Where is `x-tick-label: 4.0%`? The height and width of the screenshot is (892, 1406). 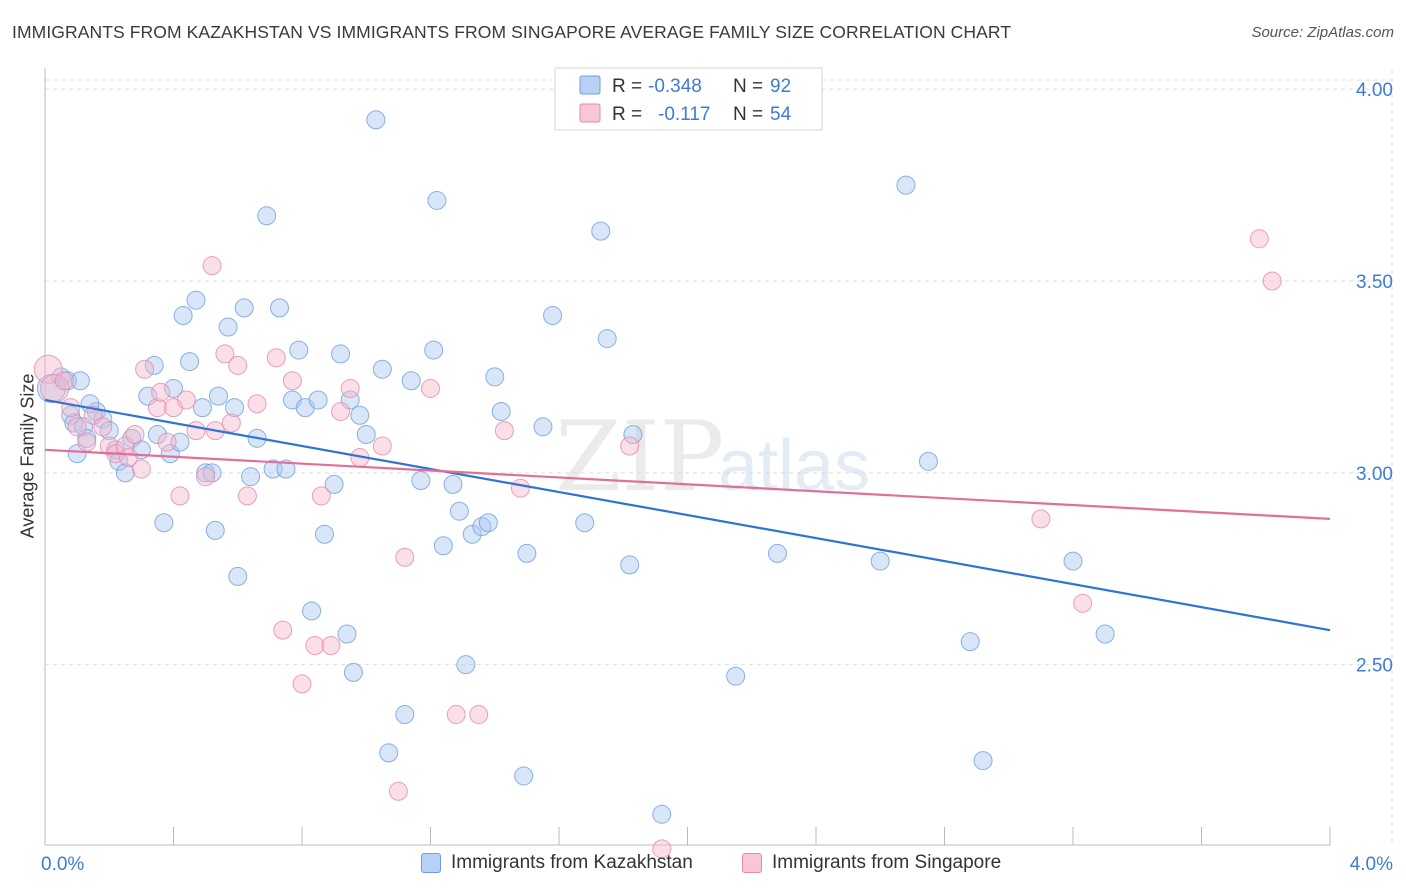
x-tick-label: 4.0% is located at coordinates (1371, 864).